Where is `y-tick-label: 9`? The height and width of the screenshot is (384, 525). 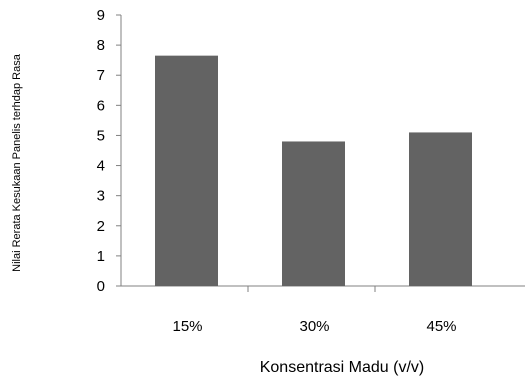 y-tick-label: 9 is located at coordinates (101, 15).